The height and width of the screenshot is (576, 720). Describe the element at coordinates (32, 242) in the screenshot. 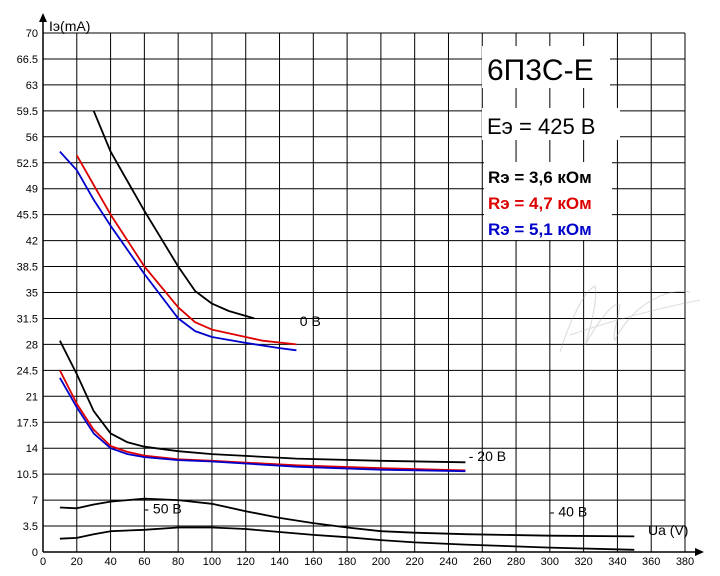

I see `y-tick-label: 42` at that location.